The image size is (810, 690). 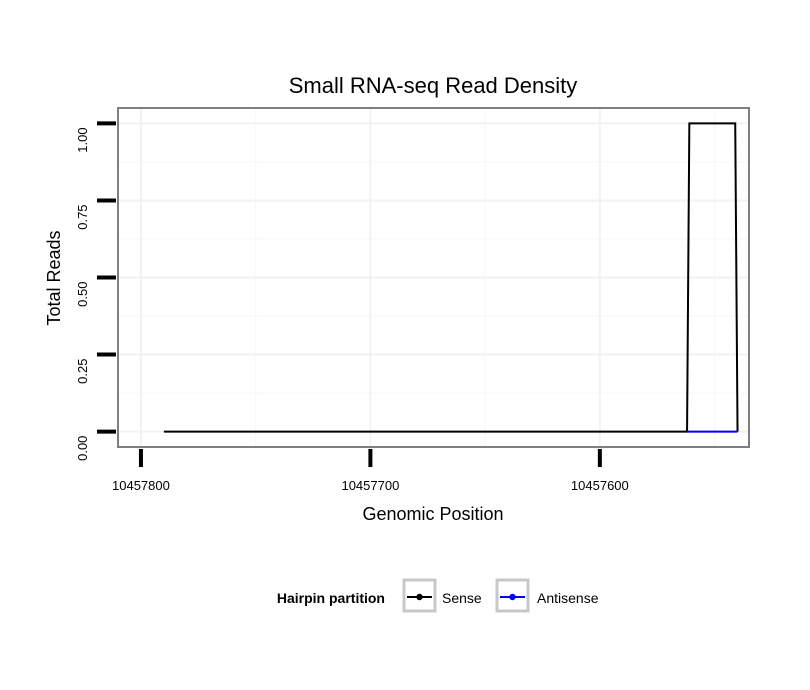 What do you see at coordinates (54, 277) in the screenshot?
I see `y-axis-title: Total Reads` at bounding box center [54, 277].